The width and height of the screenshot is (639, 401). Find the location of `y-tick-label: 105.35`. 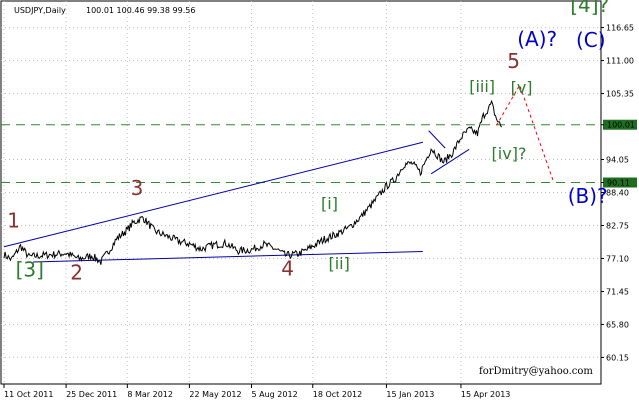

y-tick-label: 105.35 is located at coordinates (620, 94).